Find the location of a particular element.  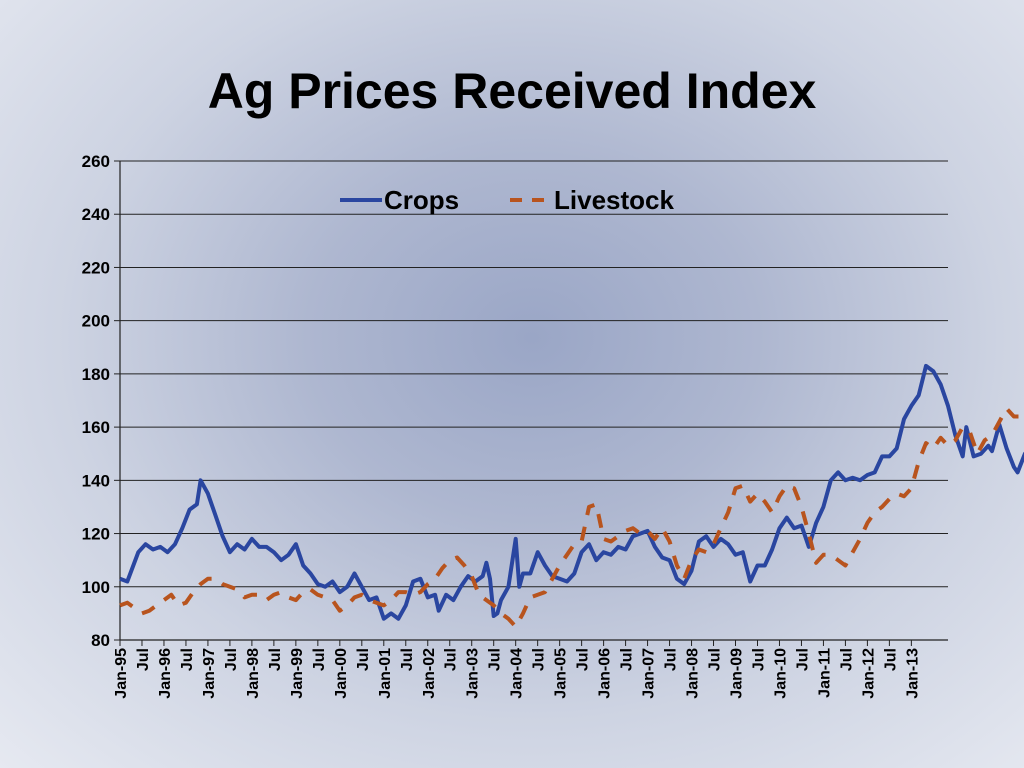

y-axis-ticks: 80 100 120 140 160 180 200 220 240 260 is located at coordinates (101, 401).